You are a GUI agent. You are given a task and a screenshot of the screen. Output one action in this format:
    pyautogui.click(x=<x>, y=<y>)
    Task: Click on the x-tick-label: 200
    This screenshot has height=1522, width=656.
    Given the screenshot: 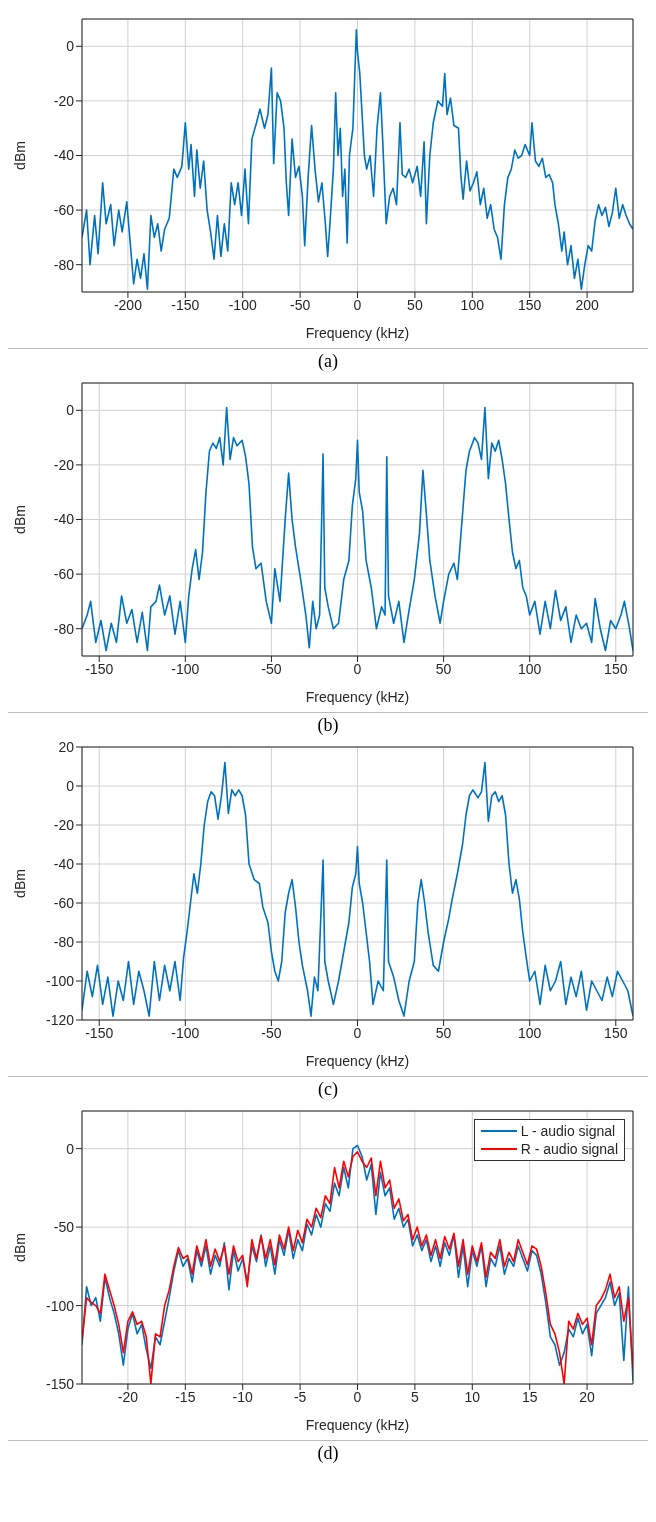 What is the action you would take?
    pyautogui.click(x=587, y=304)
    